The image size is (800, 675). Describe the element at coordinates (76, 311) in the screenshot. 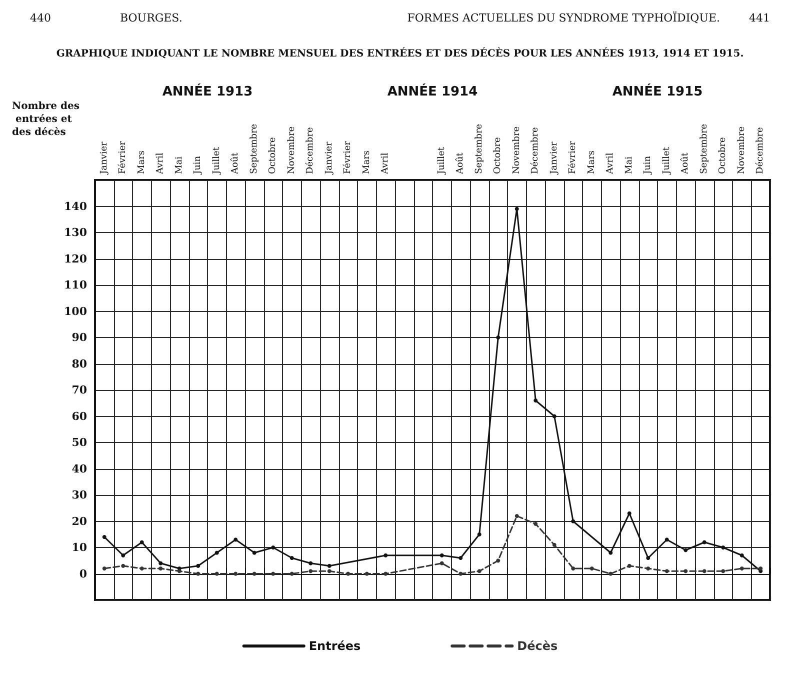

I see `y-tick-label: 100` at that location.